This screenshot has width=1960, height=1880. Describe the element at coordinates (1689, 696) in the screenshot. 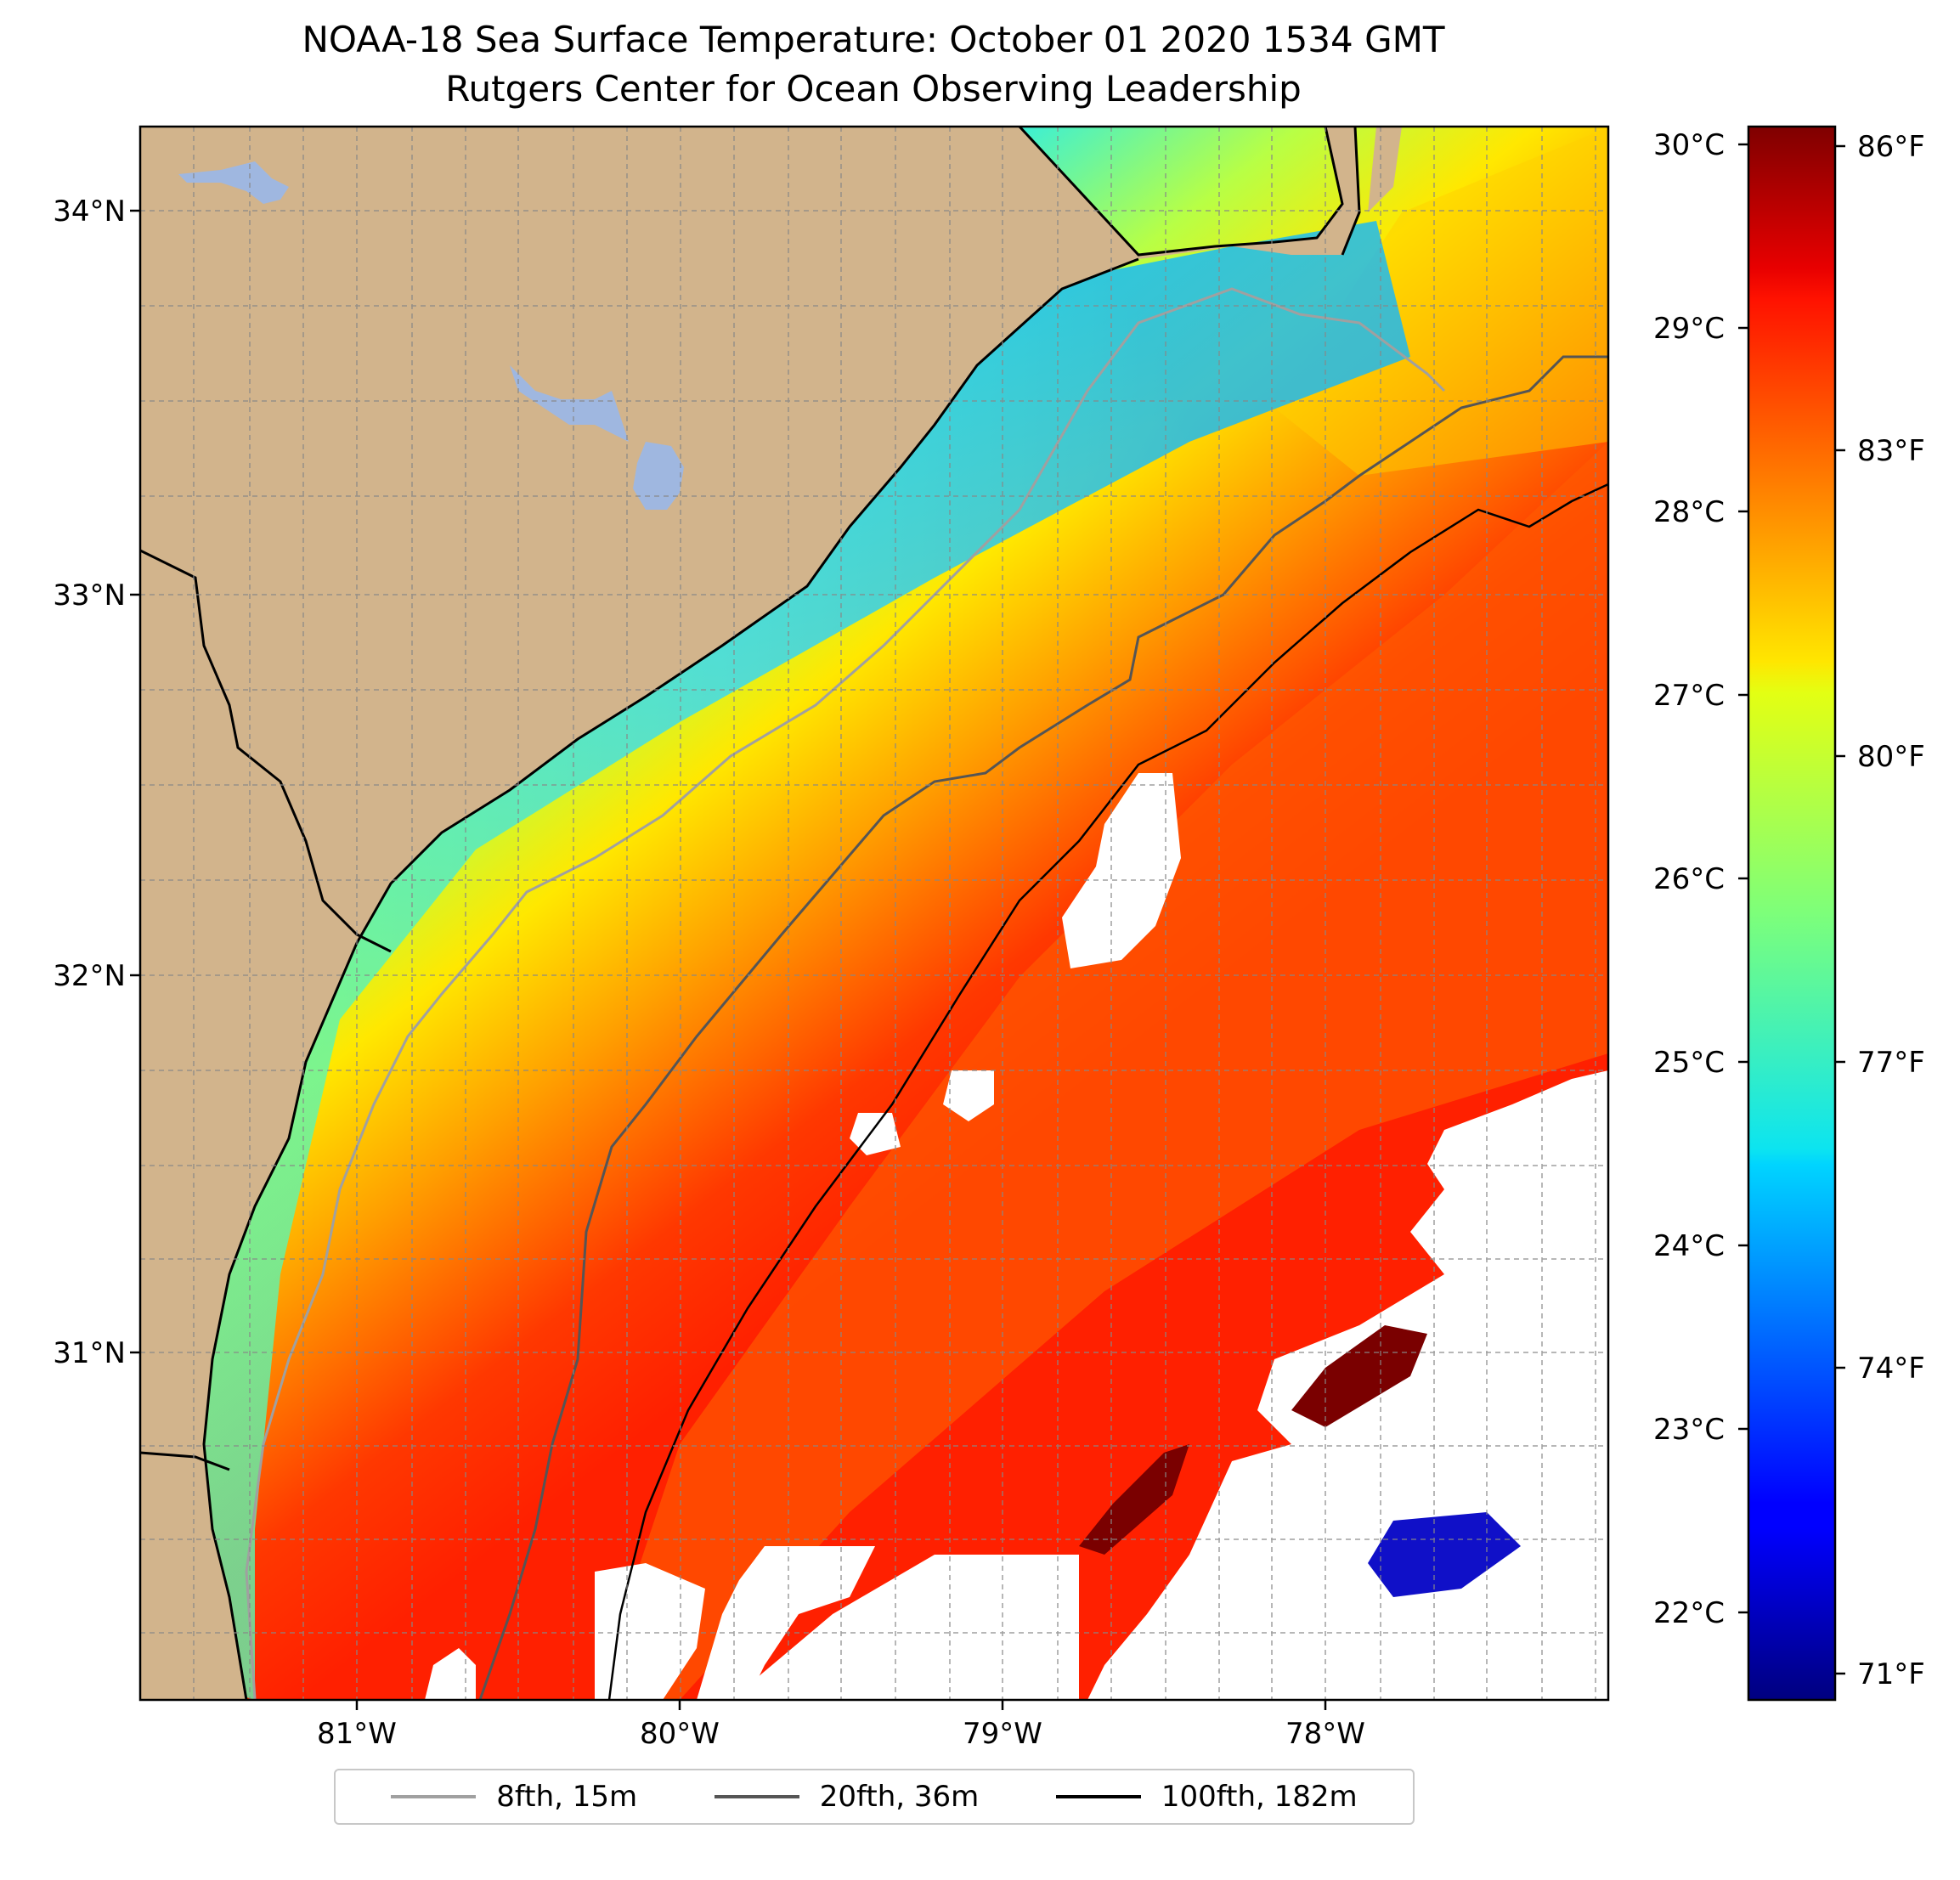

I see `colorbar-c-label: 27°C` at that location.